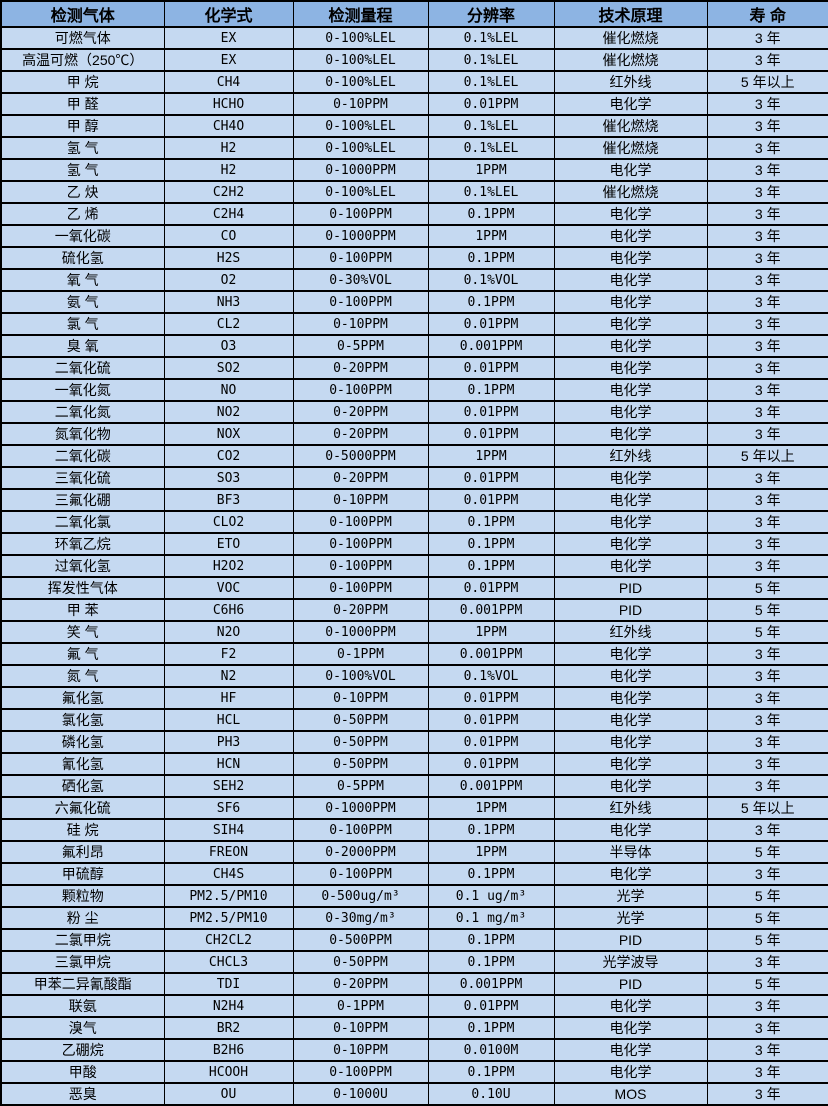 The width and height of the screenshot is (828, 1106). Describe the element at coordinates (491, 896) in the screenshot. I see `cell-resolution: 0.1 ug/m³` at that location.